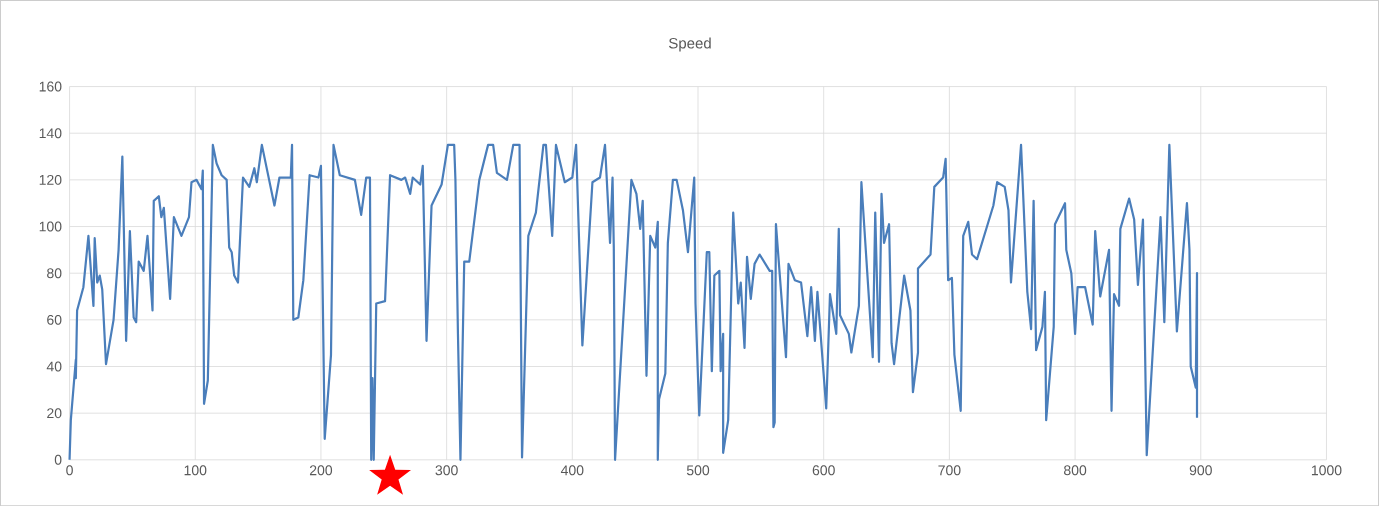  What do you see at coordinates (50, 179) in the screenshot?
I see `y-tick-label: 120` at bounding box center [50, 179].